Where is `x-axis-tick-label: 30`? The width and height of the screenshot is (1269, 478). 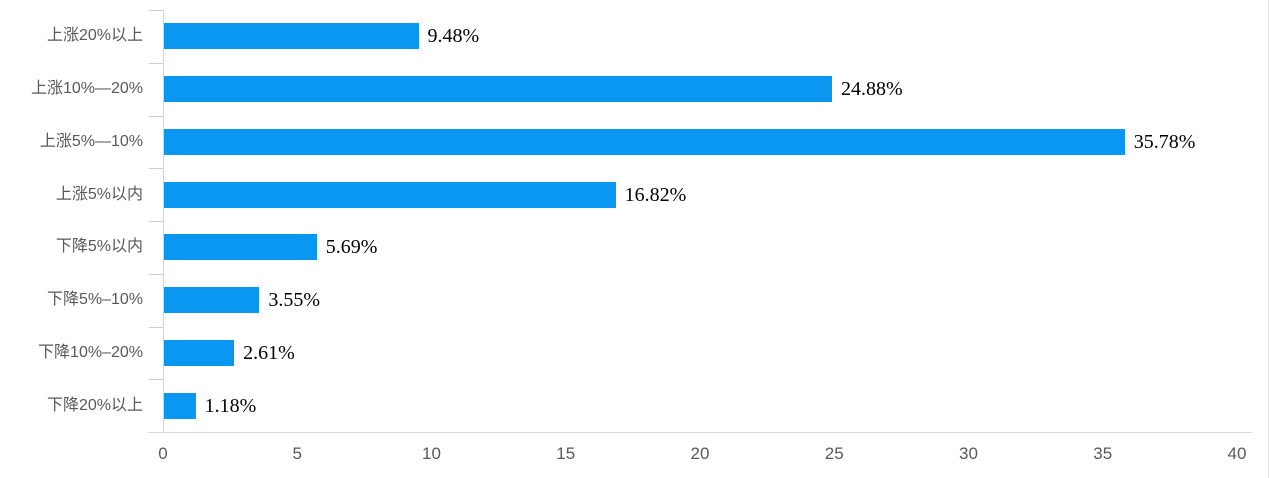
x-axis-tick-label: 30 is located at coordinates (968, 453).